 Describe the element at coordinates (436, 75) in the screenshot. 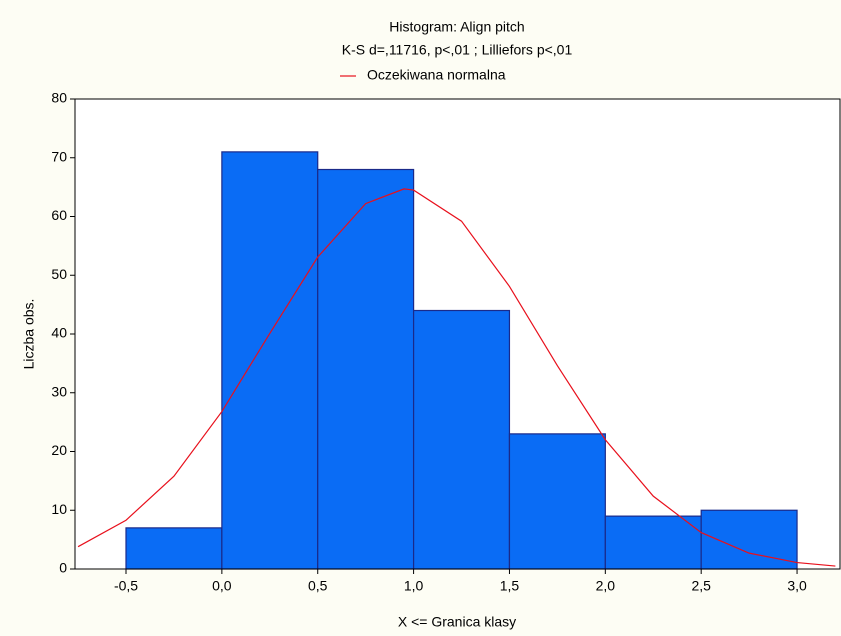

I see `legend-label: Oczekiwana normalna` at that location.